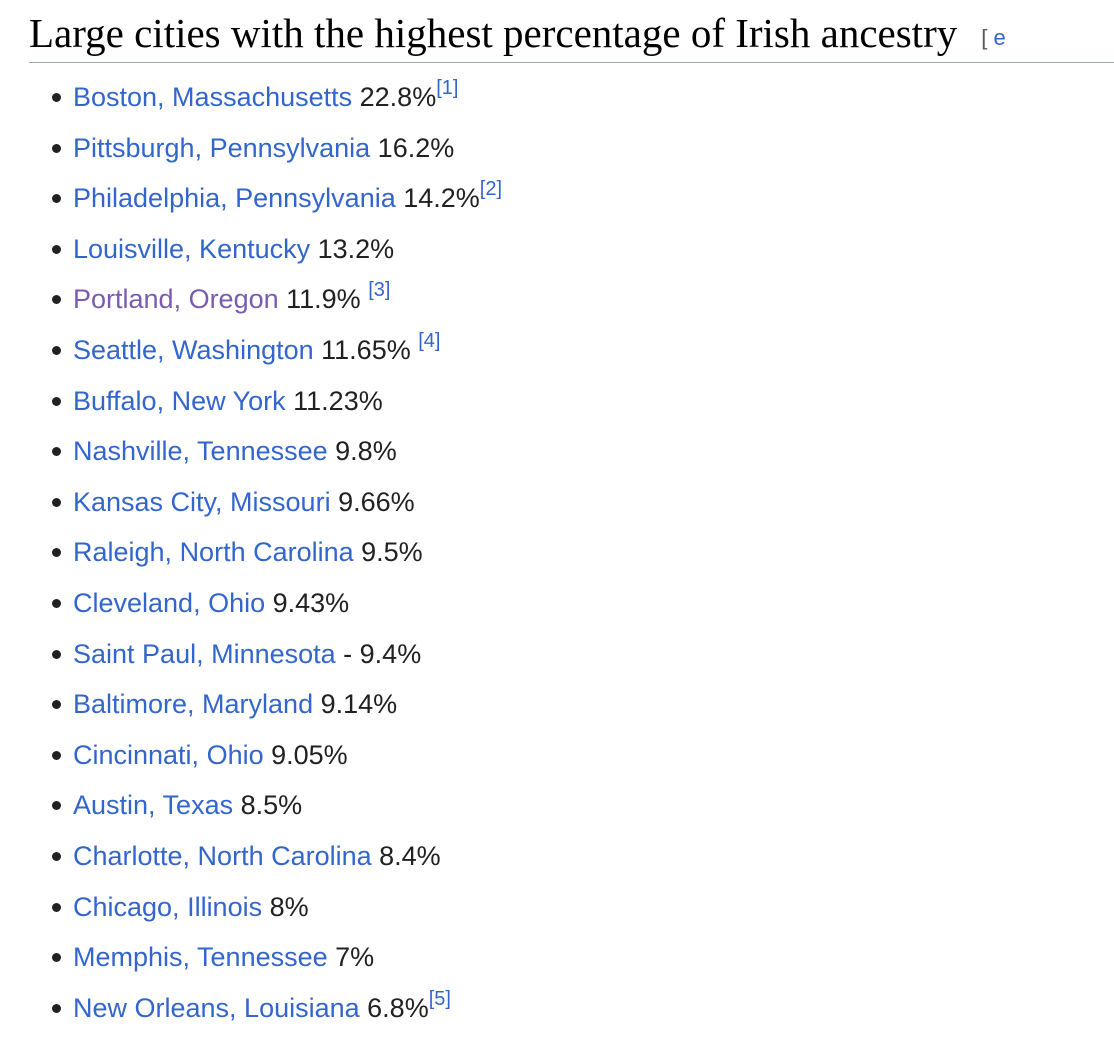 This screenshot has width=1114, height=1054. I want to click on city-link: Raleigh, North Carolina, so click(213, 552).